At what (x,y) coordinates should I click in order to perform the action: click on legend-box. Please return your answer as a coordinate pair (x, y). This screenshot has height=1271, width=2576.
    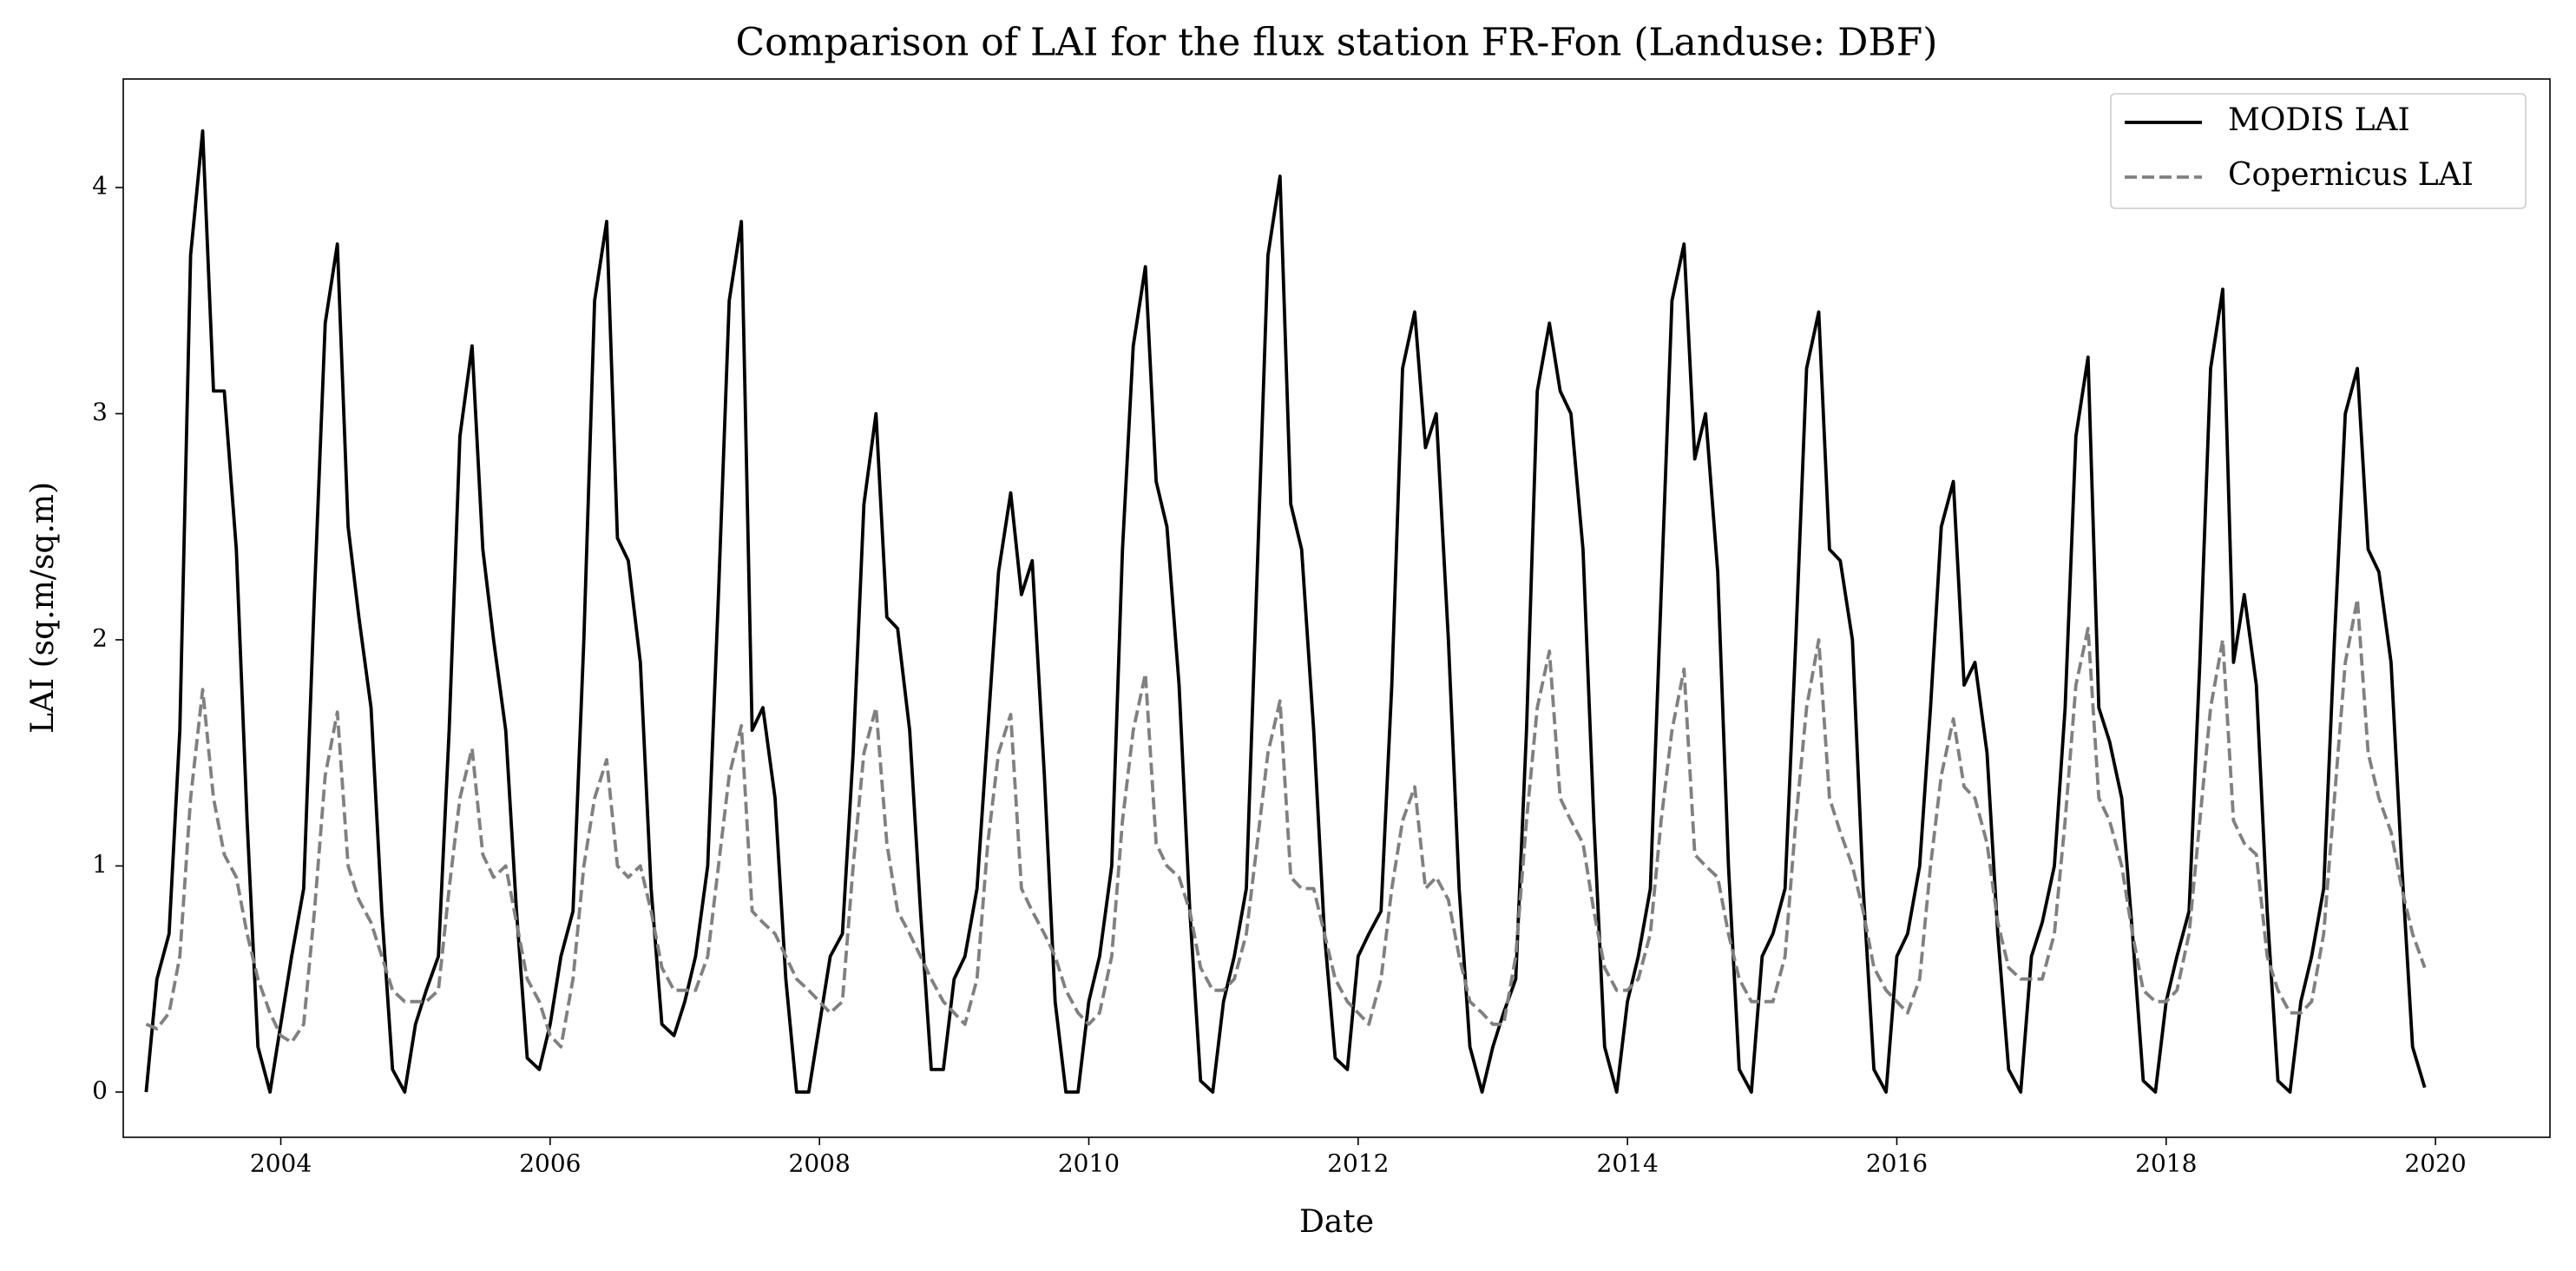
    Looking at the image, I should click on (2318, 151).